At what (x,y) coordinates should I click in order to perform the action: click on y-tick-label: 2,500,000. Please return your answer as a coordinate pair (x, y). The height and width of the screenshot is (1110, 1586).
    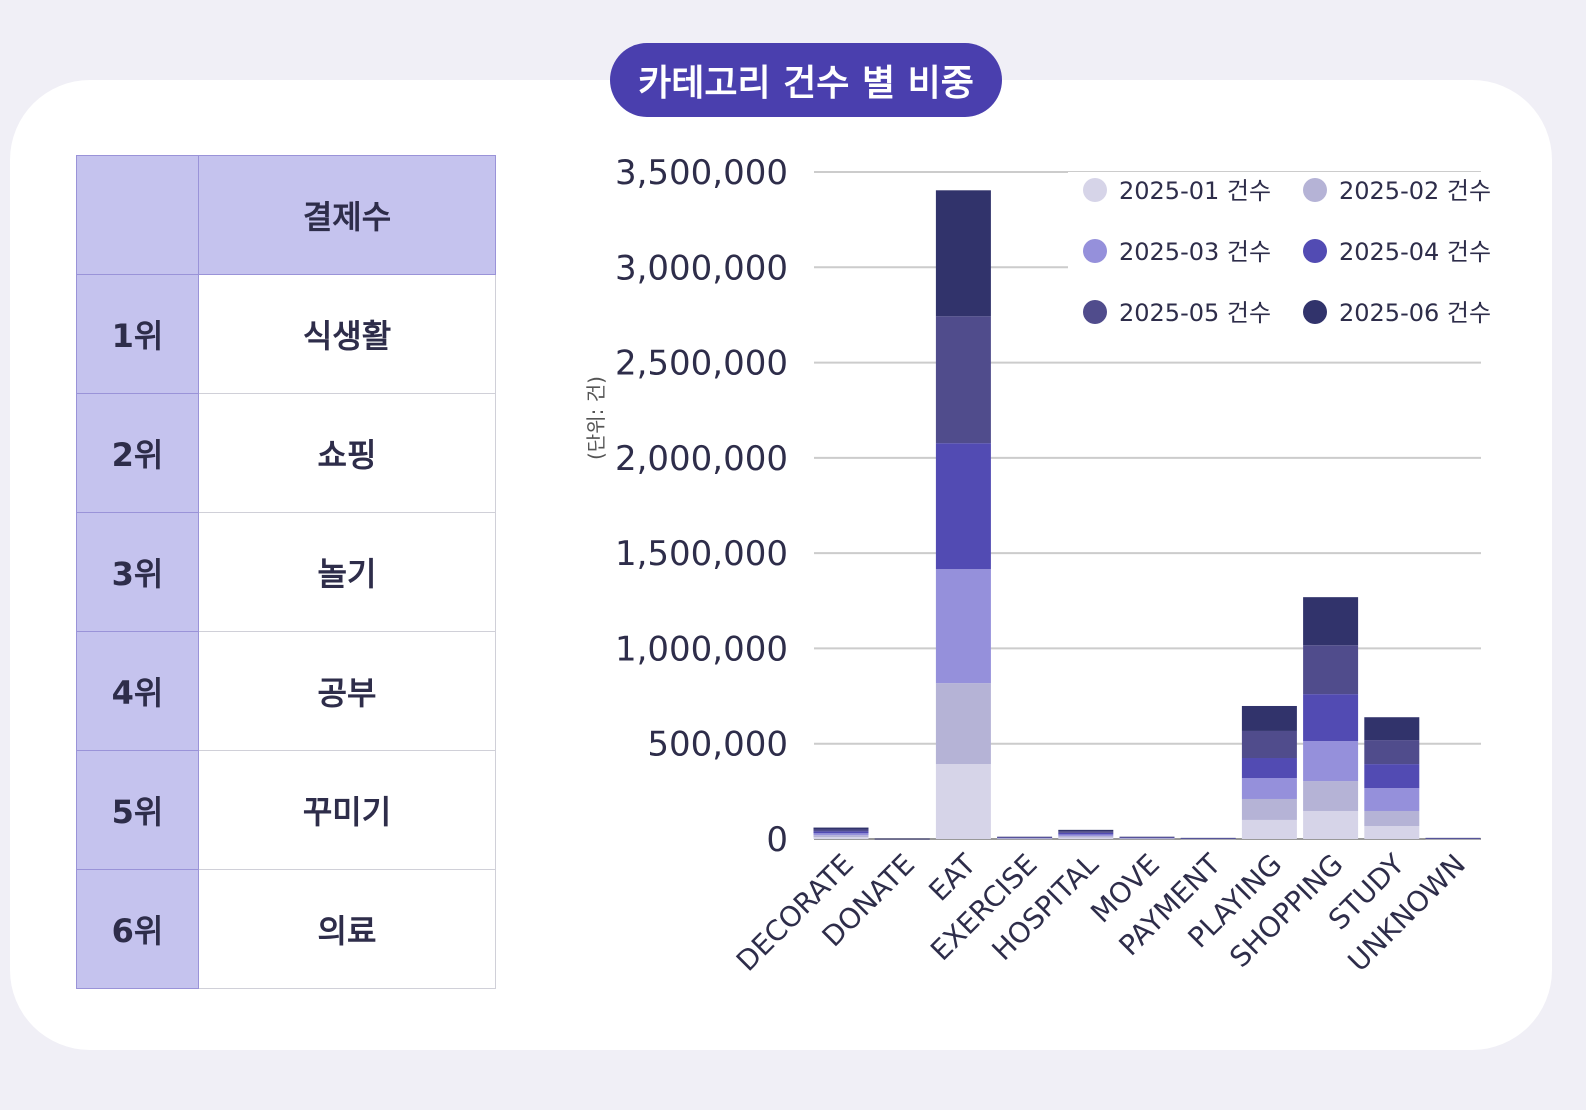
    Looking at the image, I should click on (701, 364).